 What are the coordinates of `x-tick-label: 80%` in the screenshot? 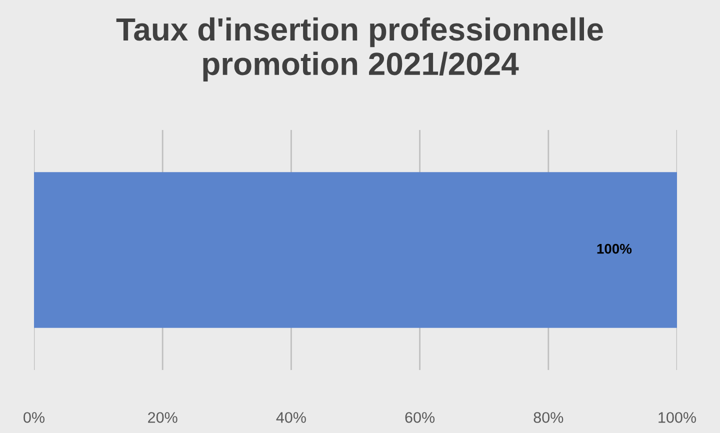 It's located at (549, 417).